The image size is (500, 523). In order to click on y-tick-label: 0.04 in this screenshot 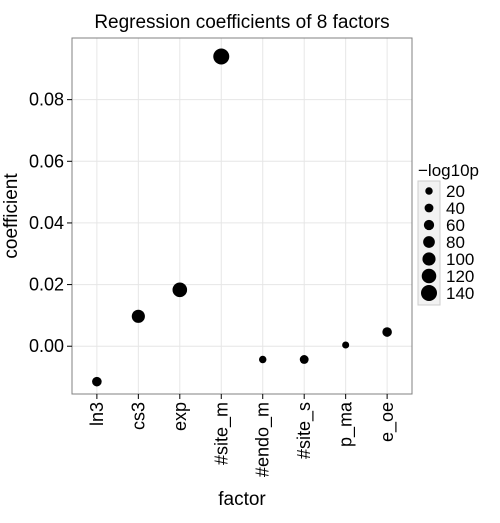, I will do `click(46, 223)`.